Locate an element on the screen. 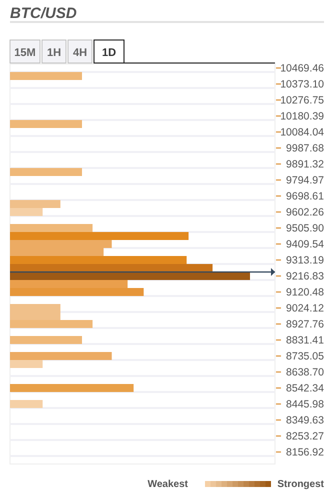 Image resolution: width=334 pixels, height=493 pixels. y-tick-label: 8638.70 is located at coordinates (305, 372).